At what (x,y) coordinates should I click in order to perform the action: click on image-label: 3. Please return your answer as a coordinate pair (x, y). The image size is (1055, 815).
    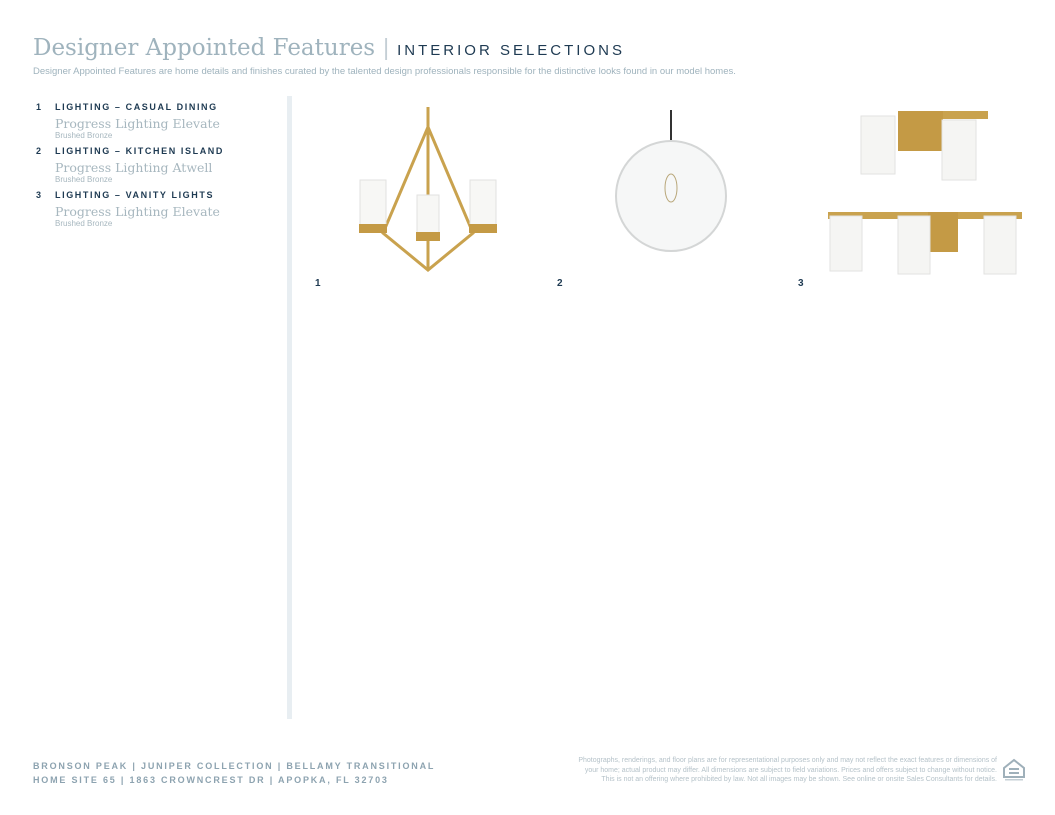
    Looking at the image, I should click on (801, 283).